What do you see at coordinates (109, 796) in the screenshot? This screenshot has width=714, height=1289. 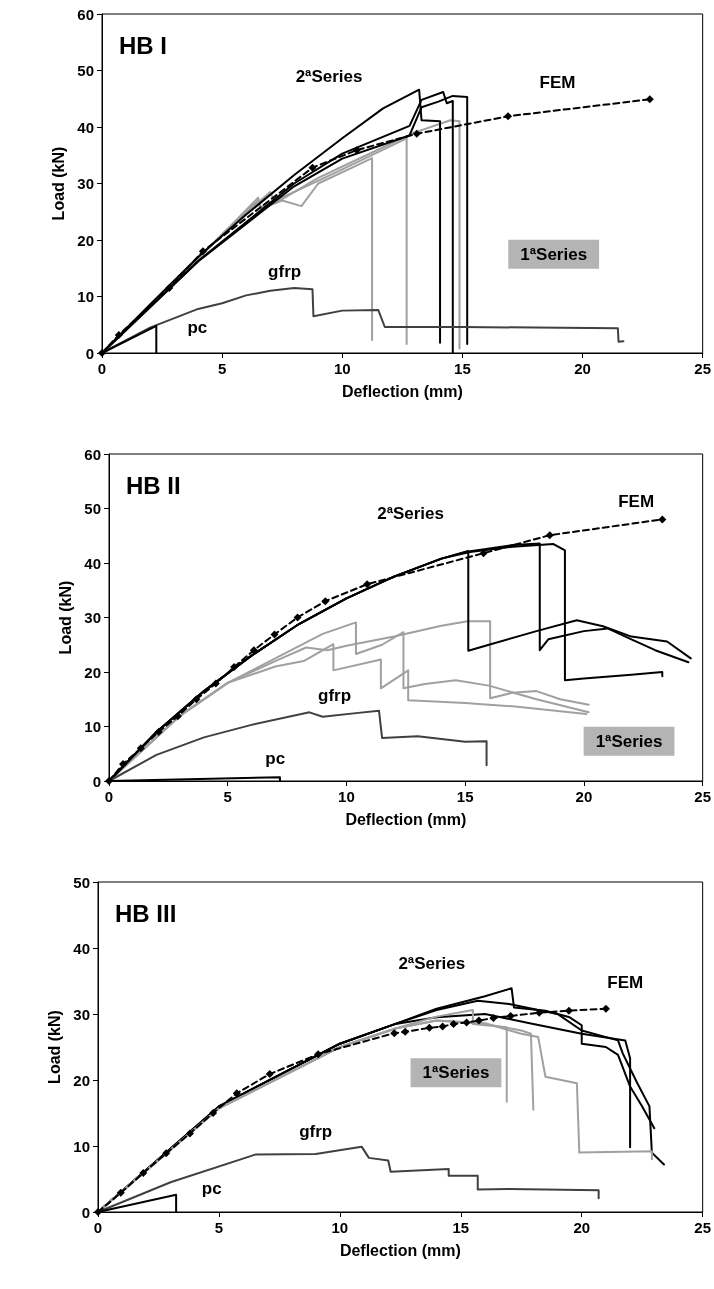 I see `x-tick-label: 0` at bounding box center [109, 796].